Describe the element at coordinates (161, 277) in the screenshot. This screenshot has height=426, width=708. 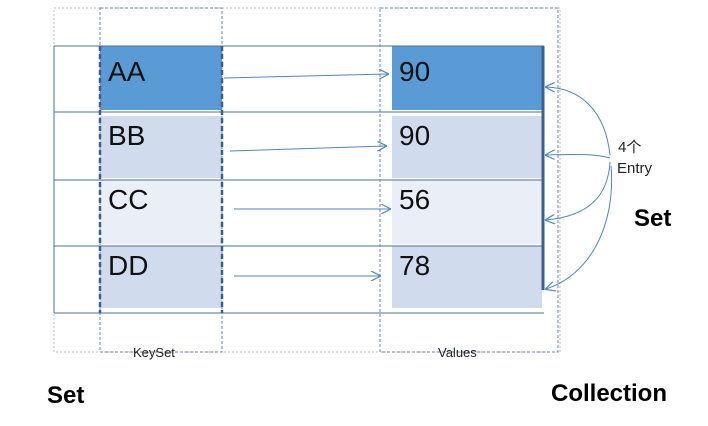
I see `key-cell-dd` at that location.